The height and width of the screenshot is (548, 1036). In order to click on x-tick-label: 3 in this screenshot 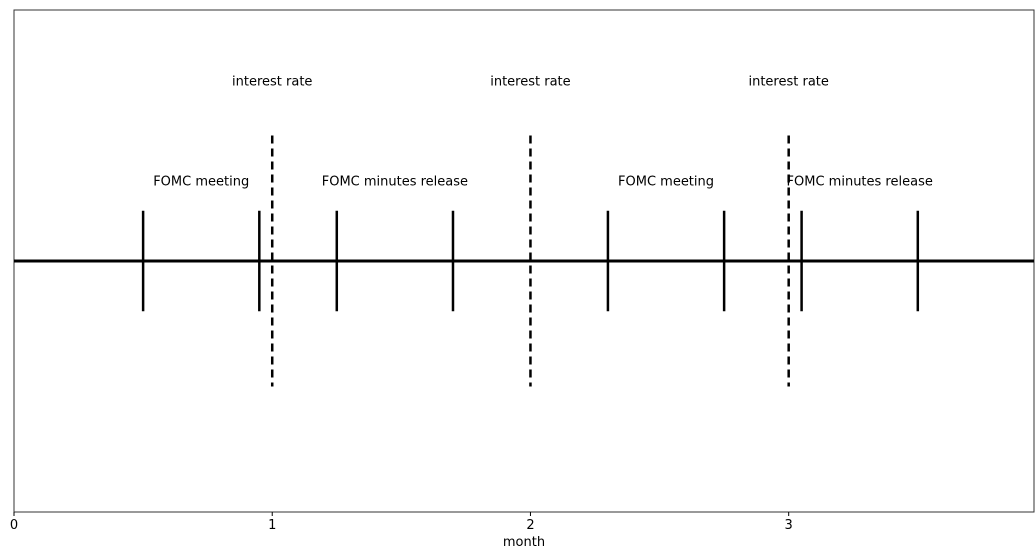, I will do `click(789, 525)`.